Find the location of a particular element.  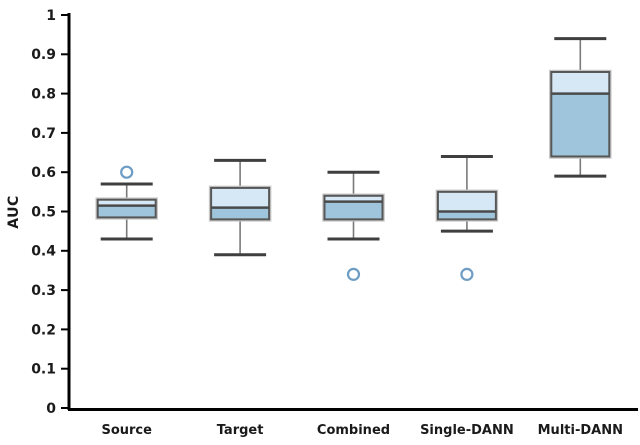

y-tick-label: 0 is located at coordinates (51, 409).